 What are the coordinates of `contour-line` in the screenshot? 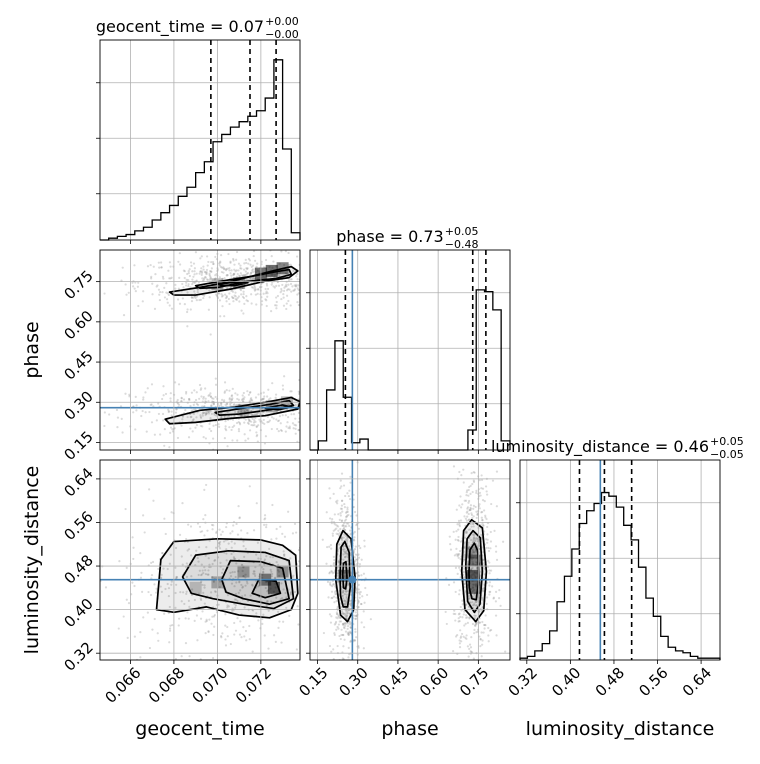 It's located at (227, 578).